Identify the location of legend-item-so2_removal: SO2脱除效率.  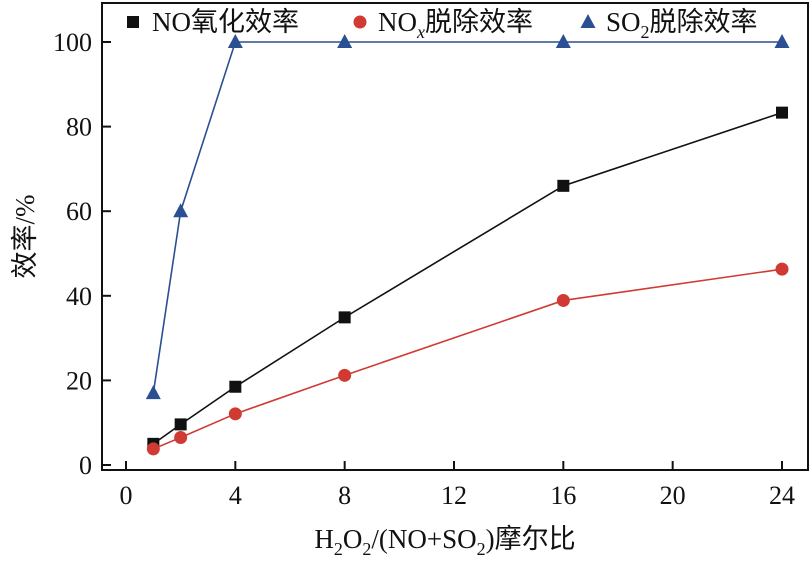
(669, 24).